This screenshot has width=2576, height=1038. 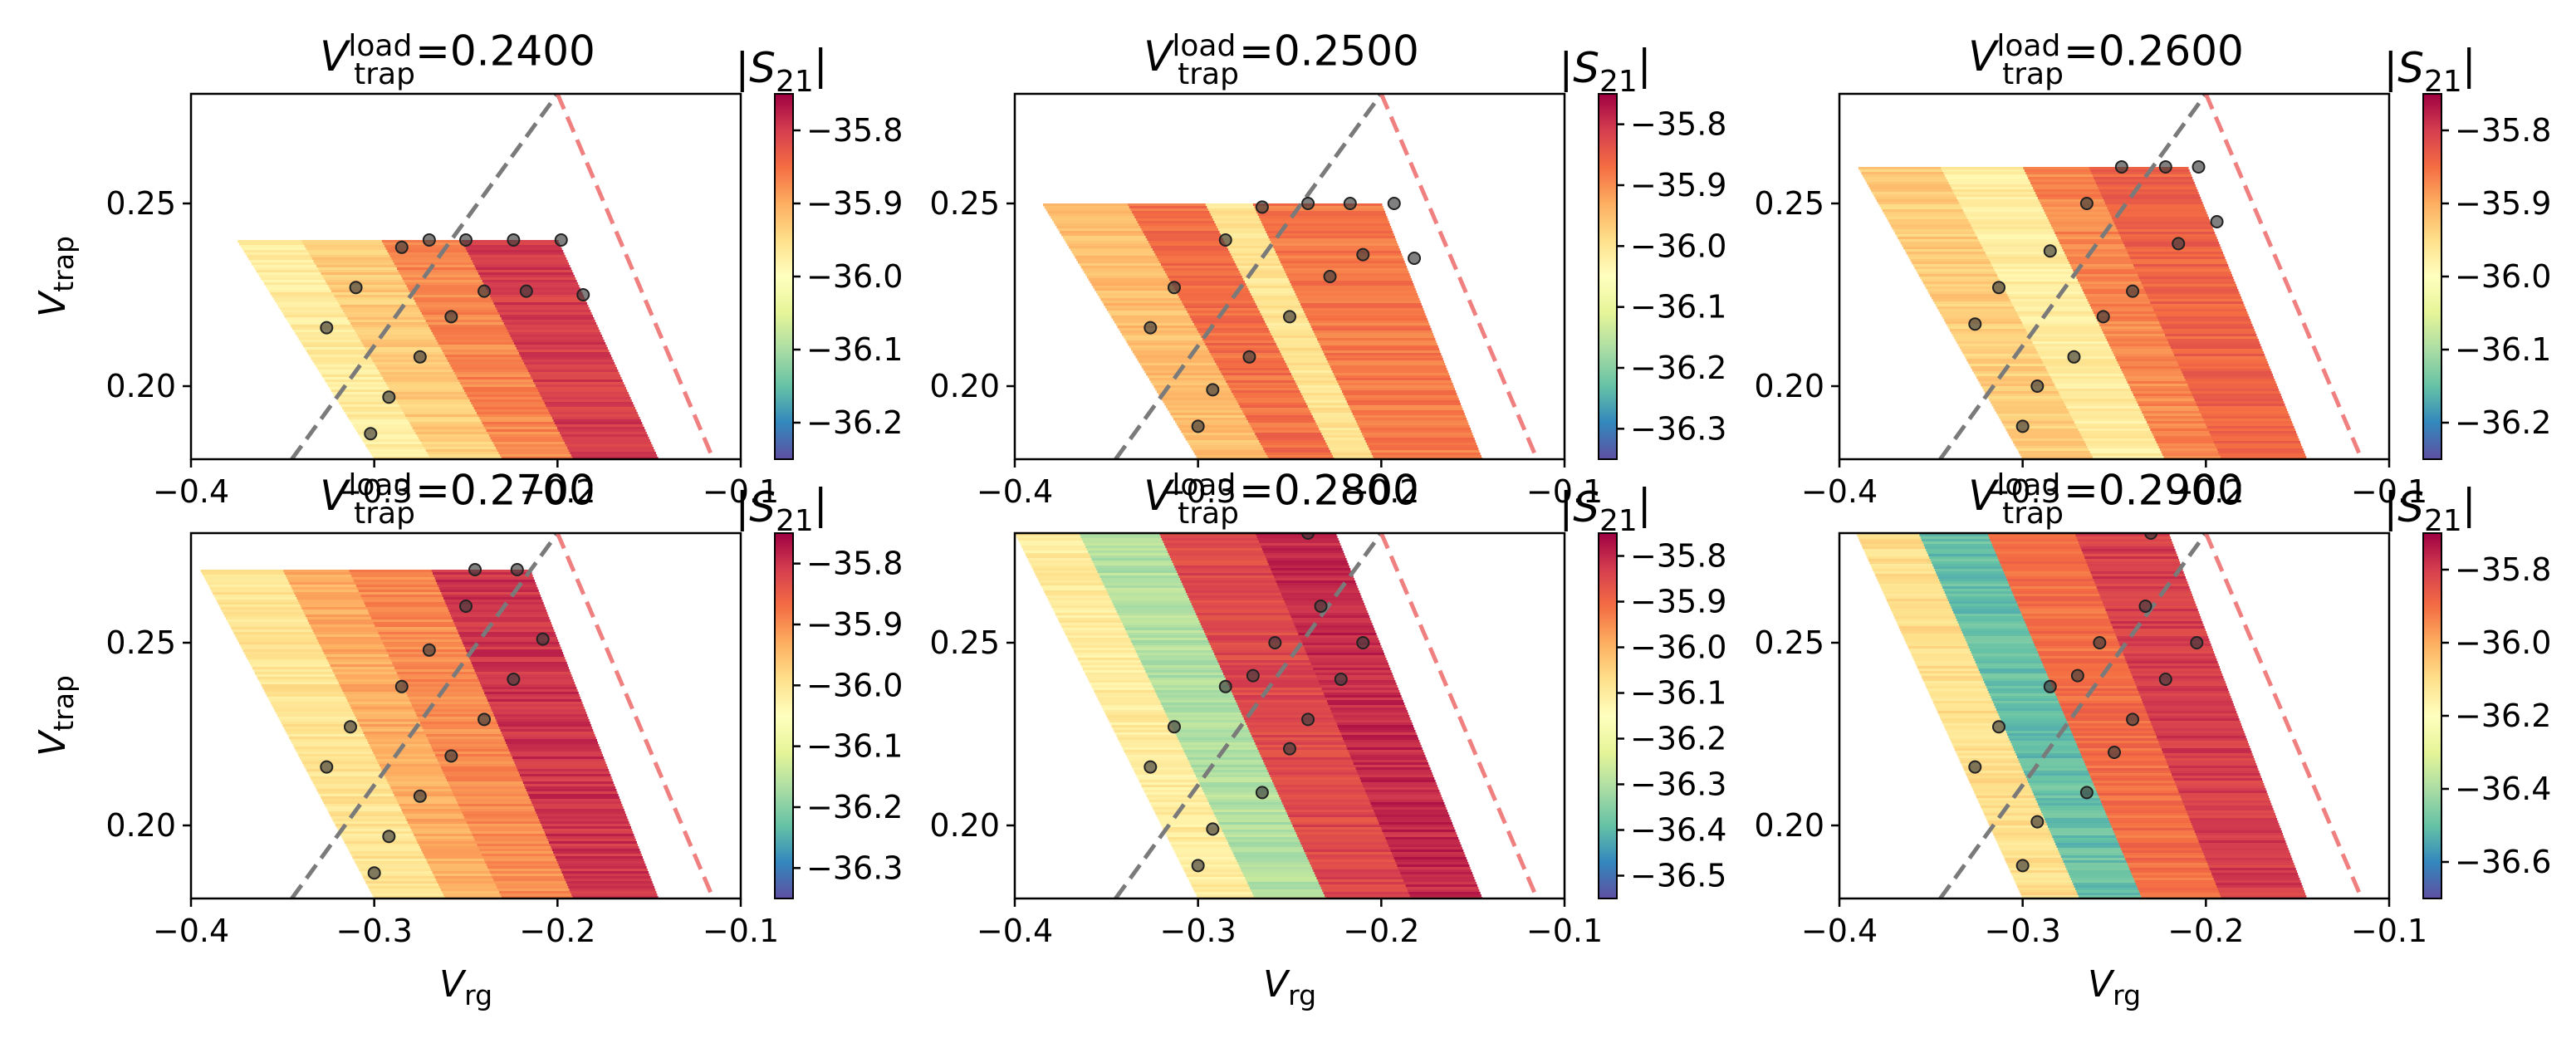 What do you see at coordinates (2503, 130) in the screenshot?
I see `colorbar-tick-label: −35.8` at bounding box center [2503, 130].